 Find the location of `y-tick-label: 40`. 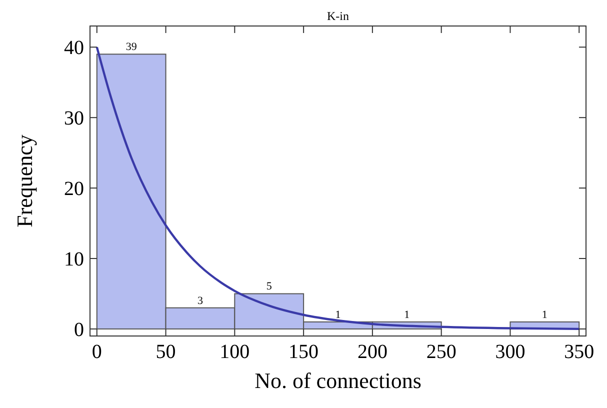

y-tick-label: 40 is located at coordinates (74, 48).